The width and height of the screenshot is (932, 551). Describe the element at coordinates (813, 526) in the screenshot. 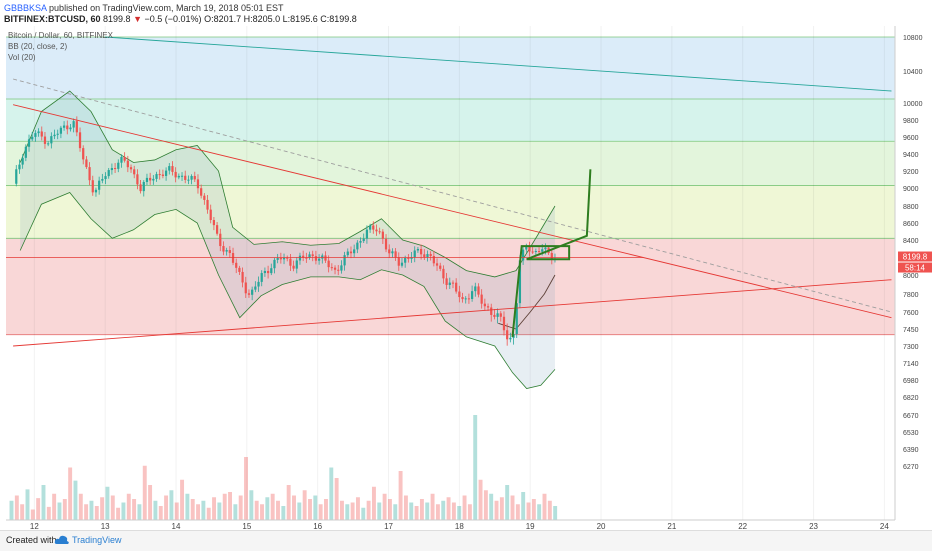

I see `time-tick-label: 23` at that location.